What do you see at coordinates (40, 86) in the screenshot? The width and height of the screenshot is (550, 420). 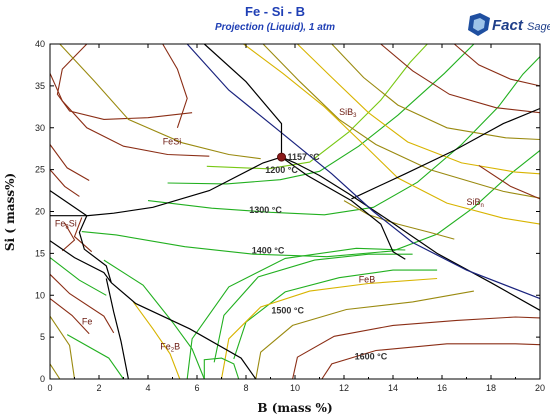 I see `y-tick-label-35: 35` at bounding box center [40, 86].